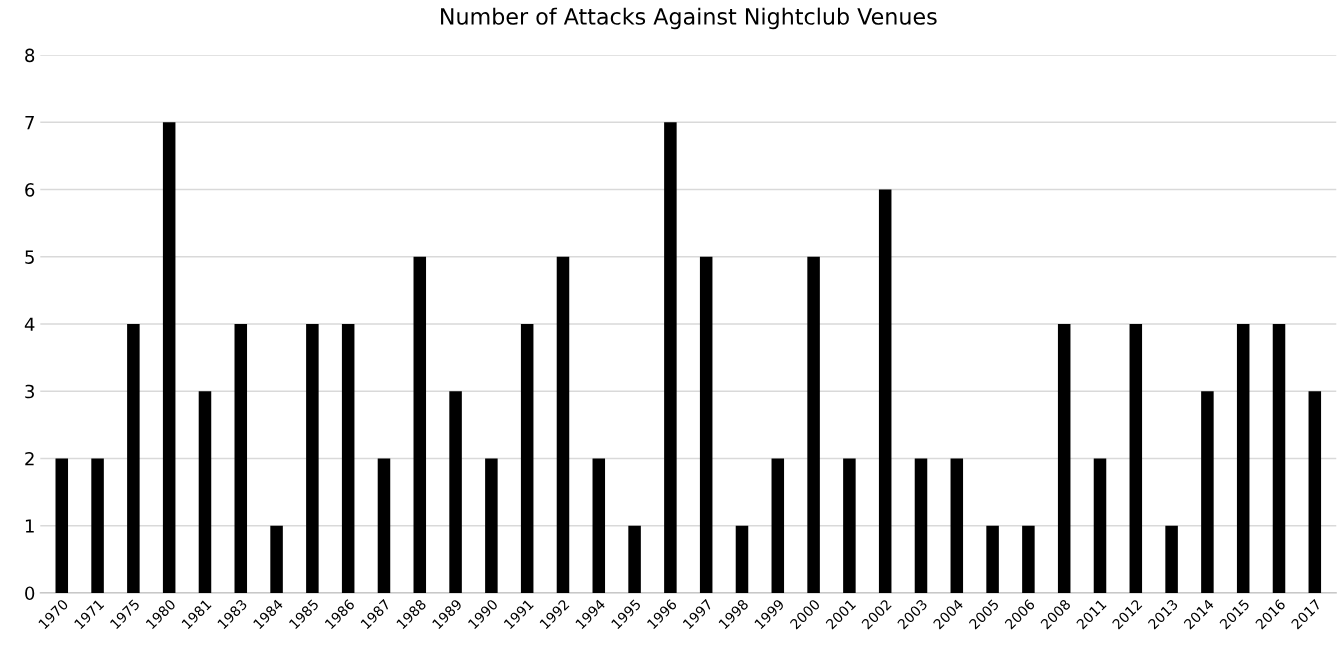 The height and width of the screenshot is (648, 1343). What do you see at coordinates (29, 257) in the screenshot?
I see `y-tick-label: 5` at bounding box center [29, 257].